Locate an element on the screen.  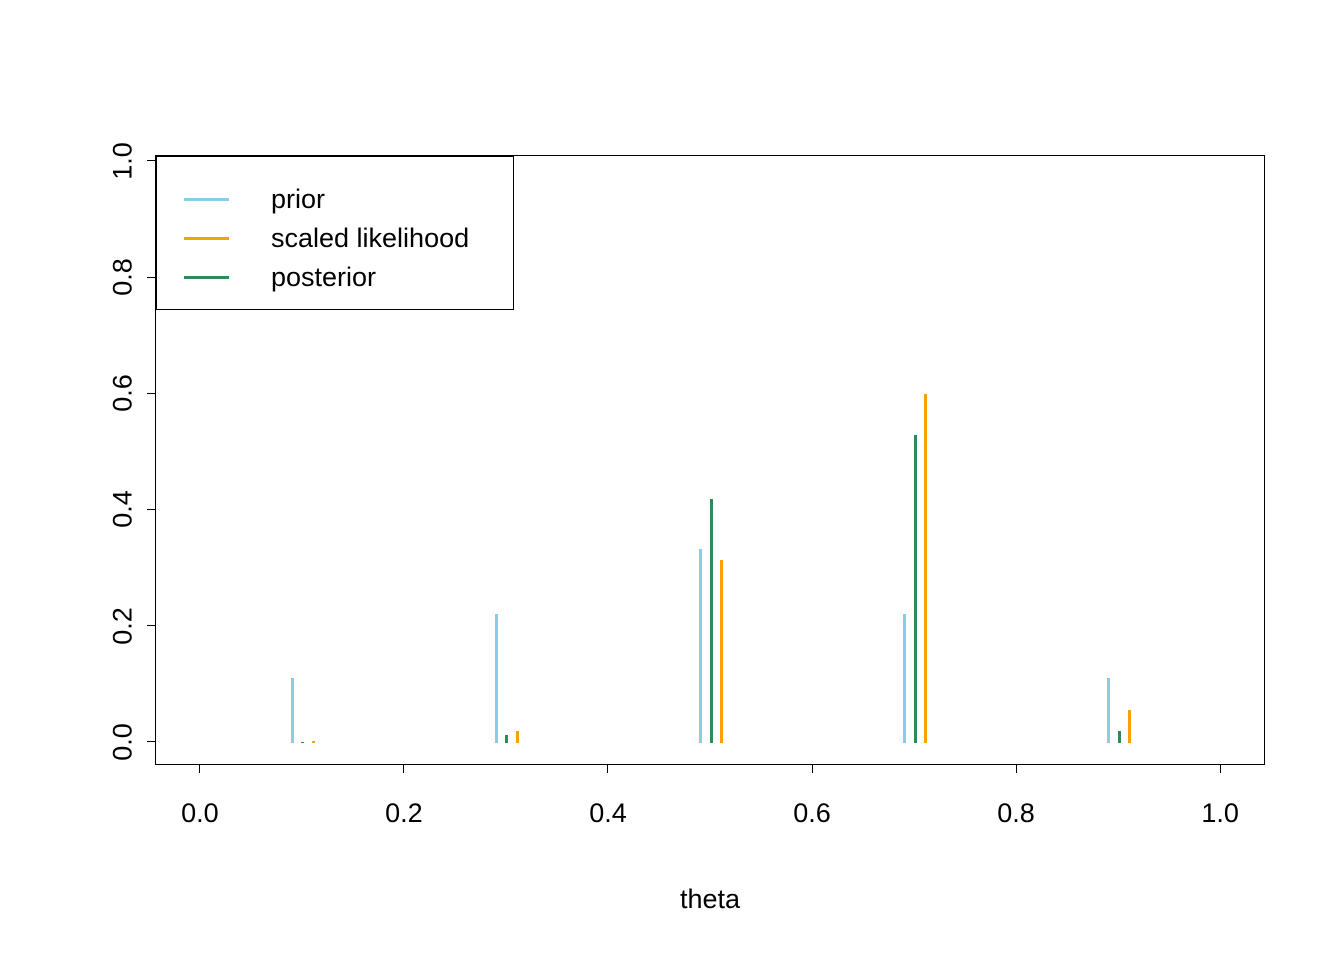
legend-entry: prior is located at coordinates (241, 199).